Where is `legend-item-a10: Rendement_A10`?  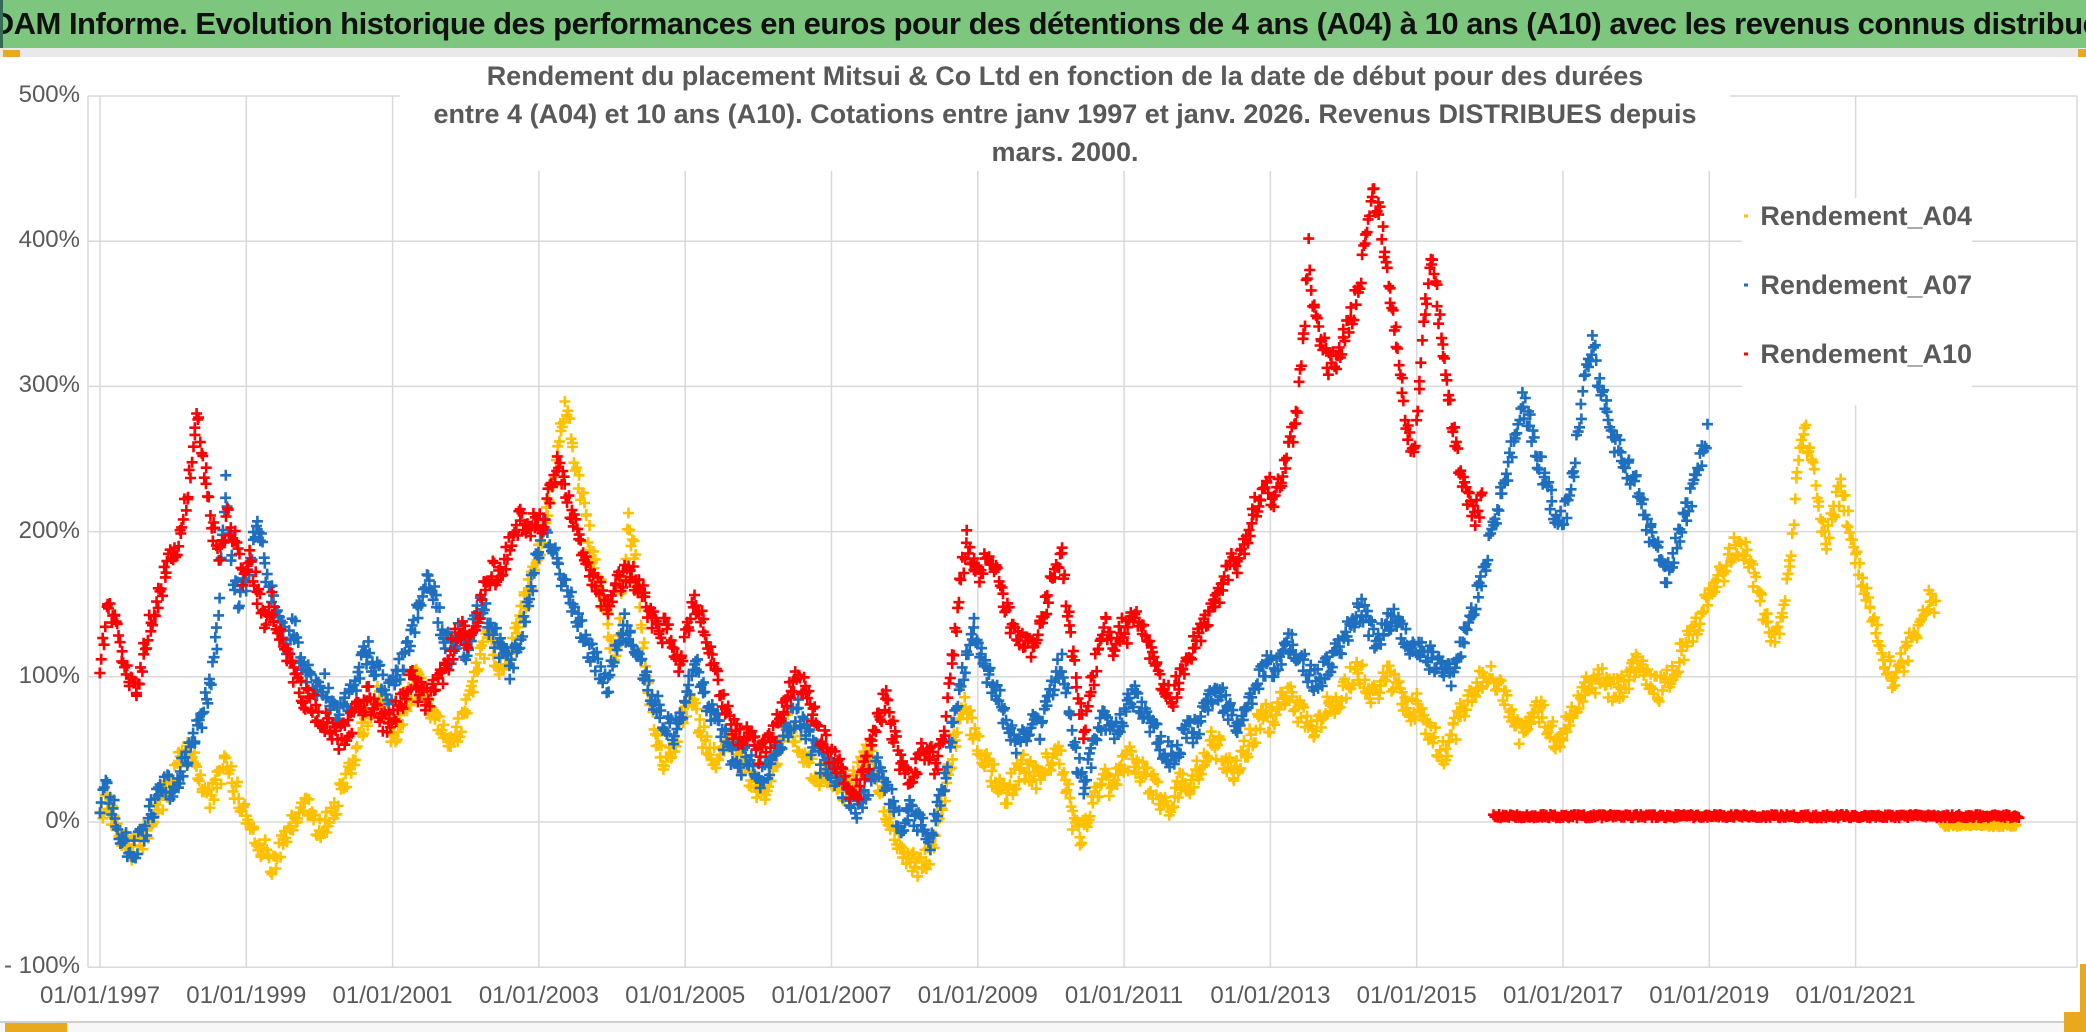 legend-item-a10: Rendement_A10 is located at coordinates (1857, 354).